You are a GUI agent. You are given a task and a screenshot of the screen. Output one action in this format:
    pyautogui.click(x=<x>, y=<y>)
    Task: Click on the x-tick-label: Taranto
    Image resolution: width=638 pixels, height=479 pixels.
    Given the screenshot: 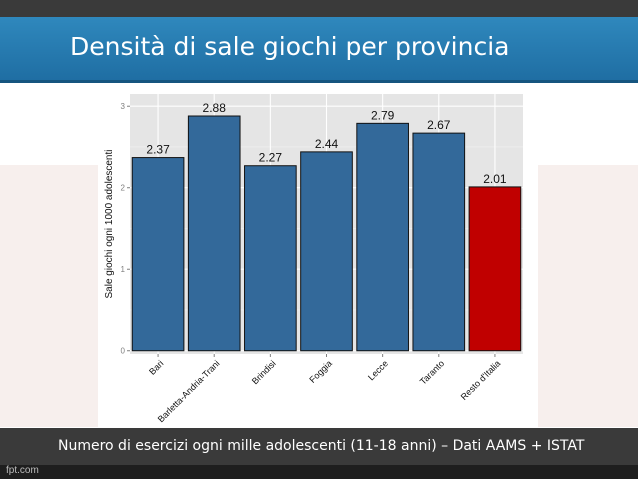 What is the action you would take?
    pyautogui.click(x=432, y=372)
    